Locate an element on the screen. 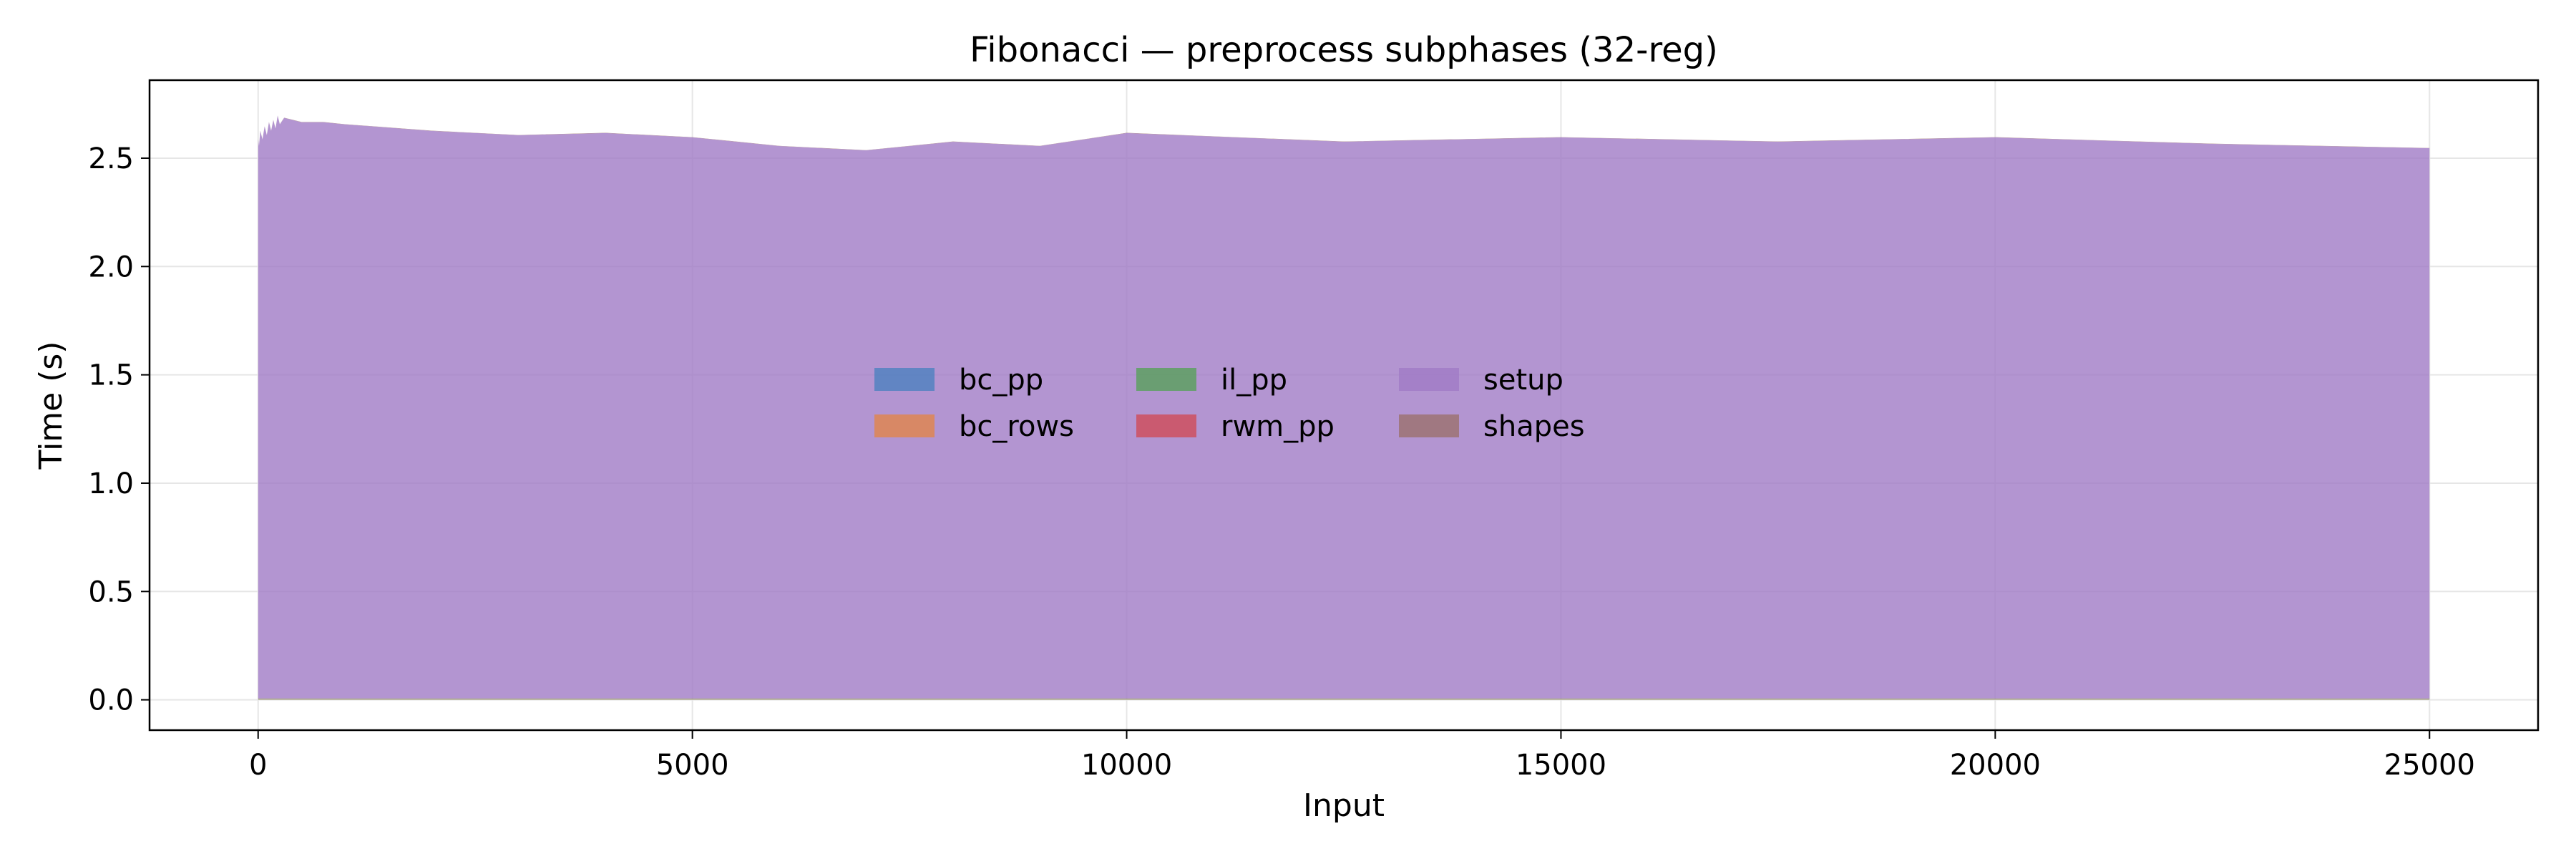 Image resolution: width=2576 pixels, height=859 pixels. y-tick-label-3: 1.5 is located at coordinates (111, 375).